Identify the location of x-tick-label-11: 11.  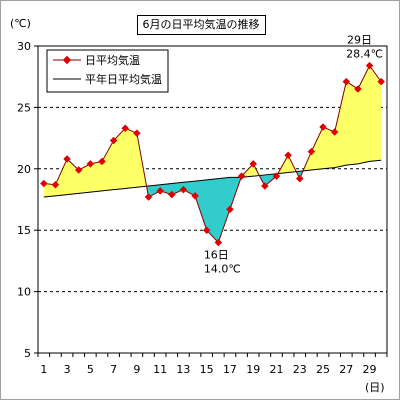
(160, 369).